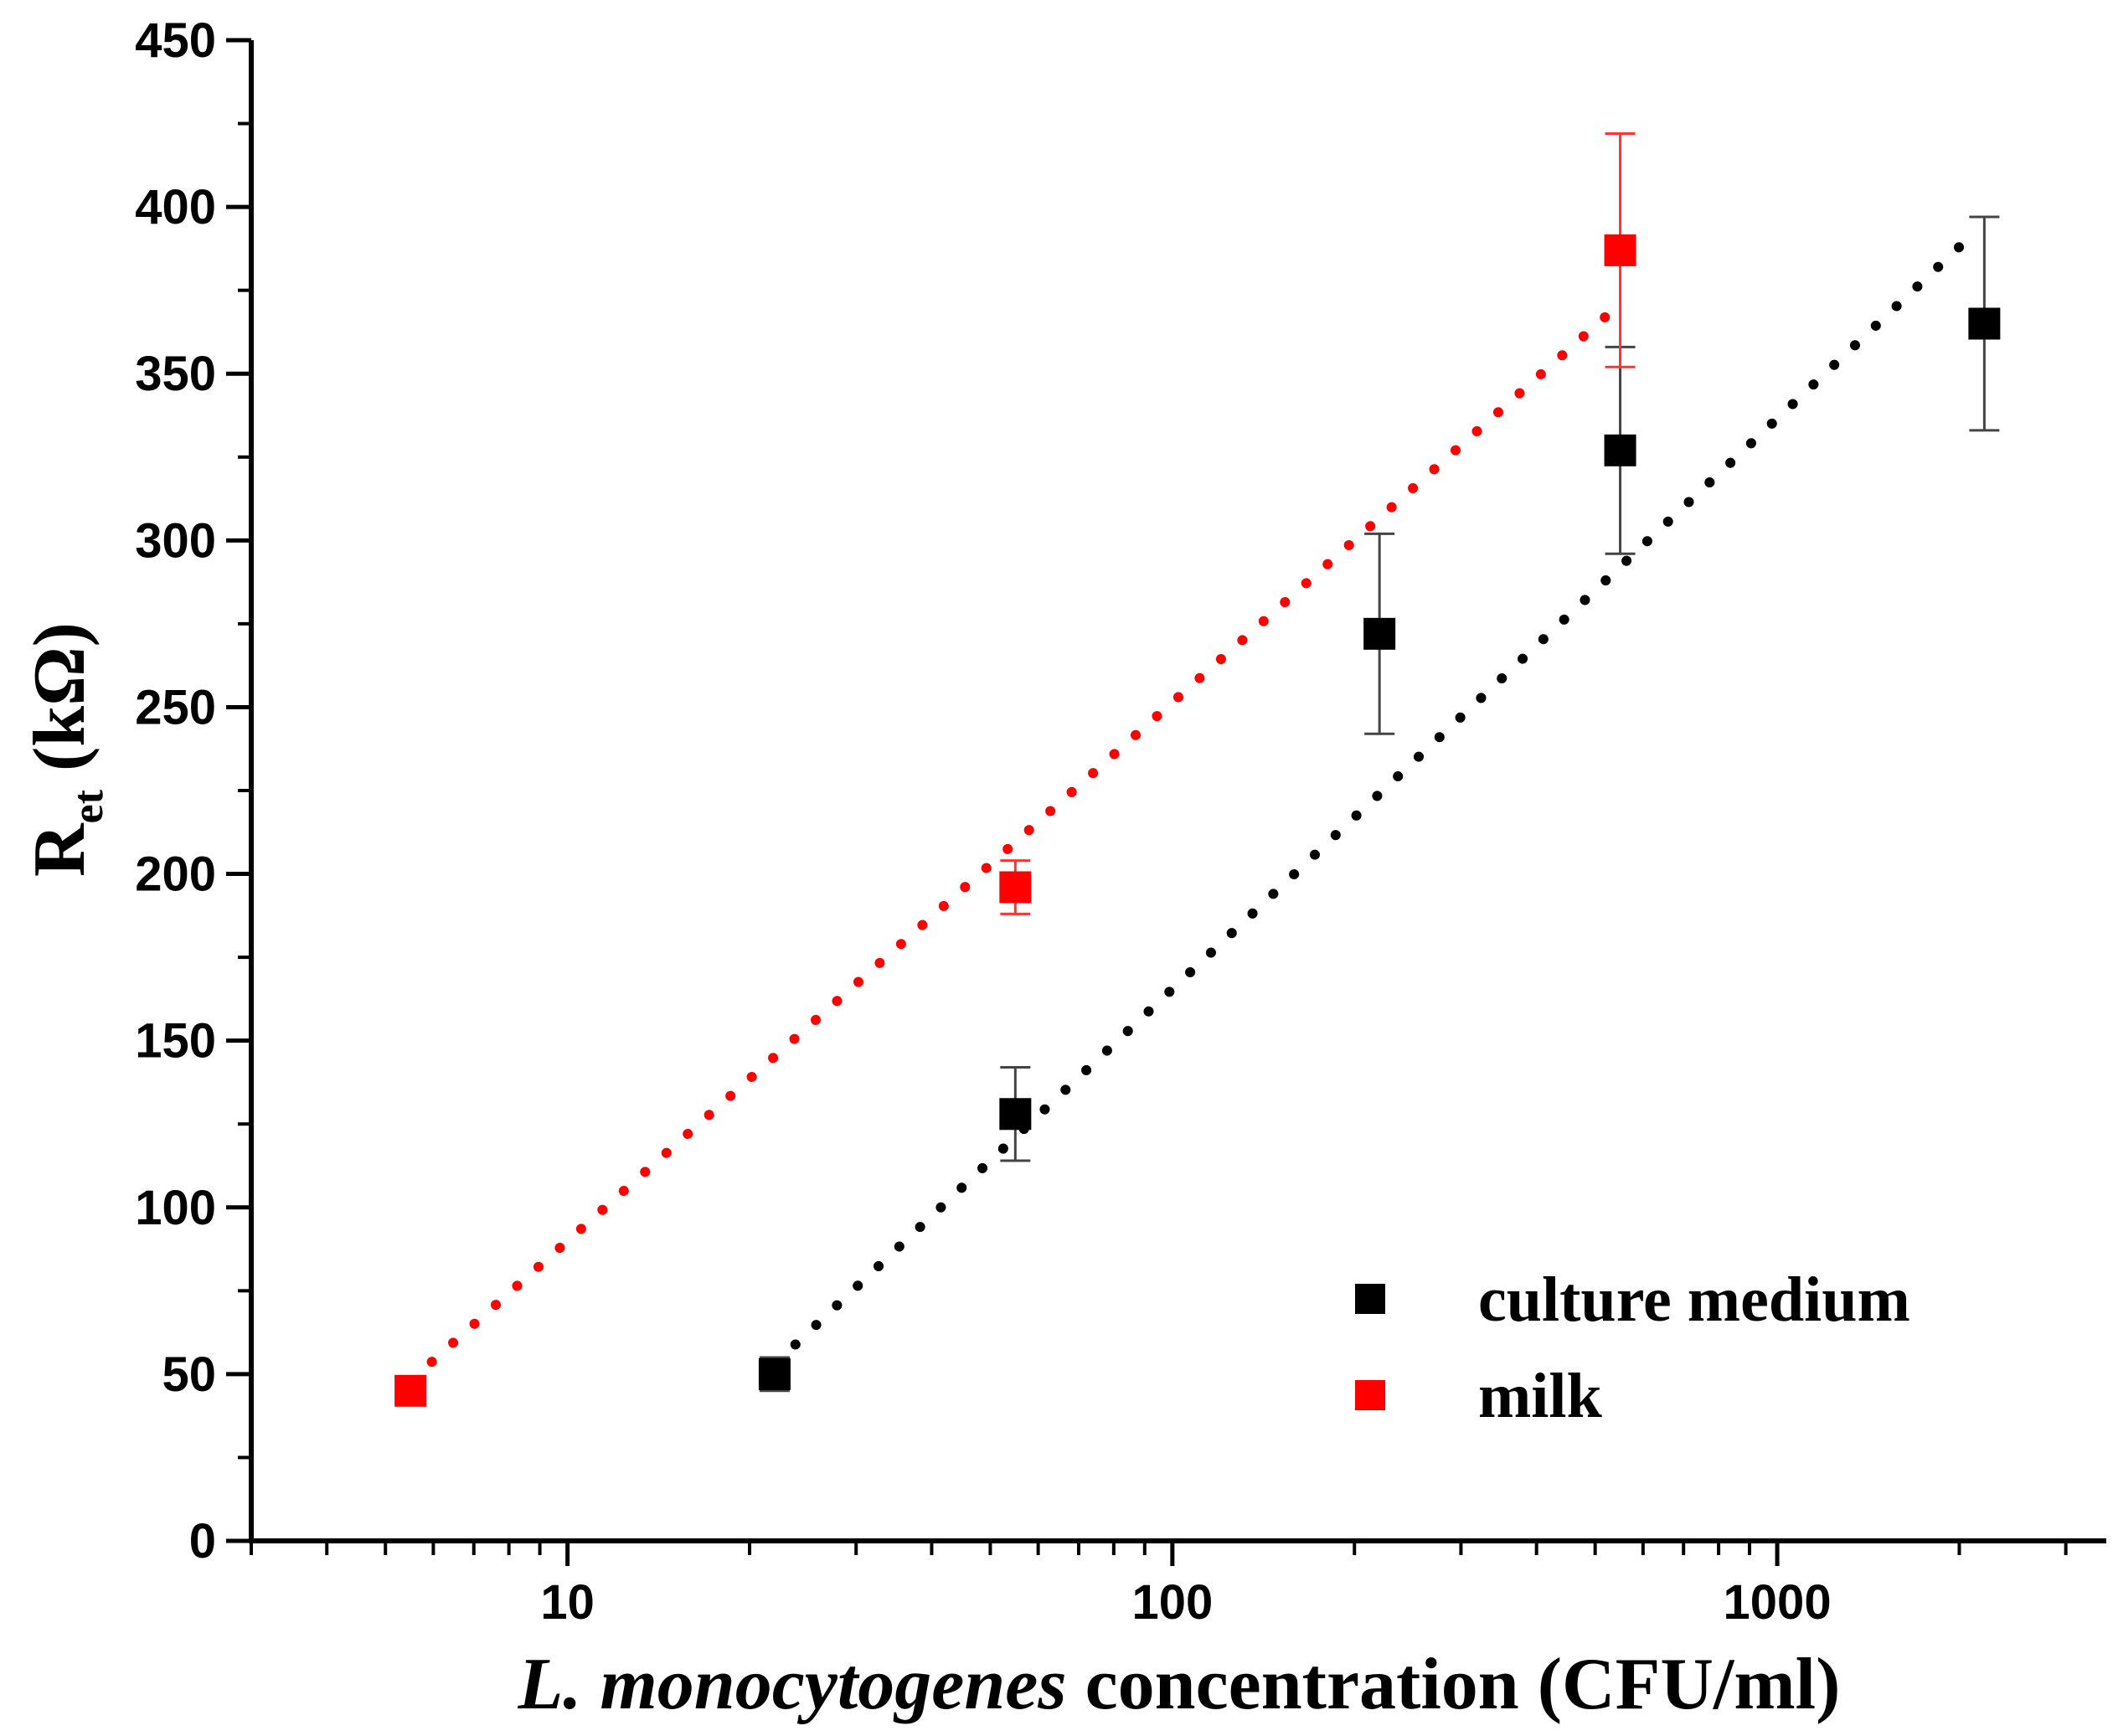 This screenshot has height=1736, width=2113. What do you see at coordinates (175, 1208) in the screenshot?
I see `y-tick-label: 100` at bounding box center [175, 1208].